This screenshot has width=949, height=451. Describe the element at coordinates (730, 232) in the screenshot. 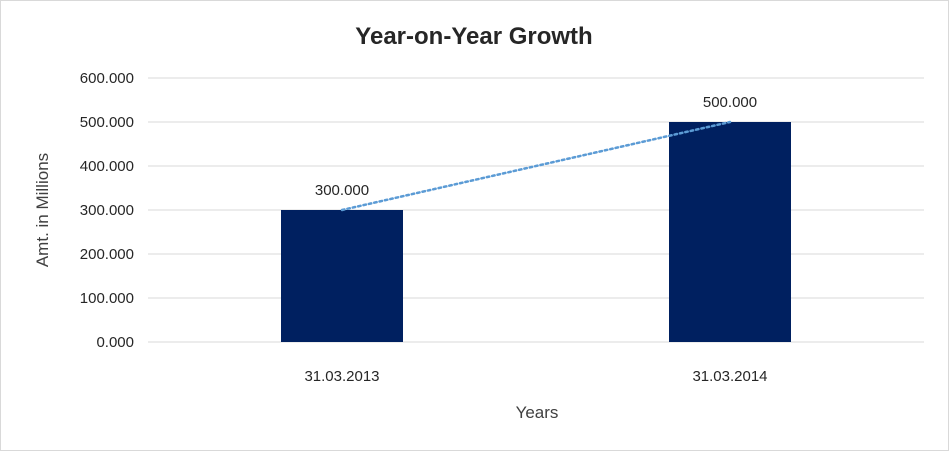

I see `bar-31.03.2014` at that location.